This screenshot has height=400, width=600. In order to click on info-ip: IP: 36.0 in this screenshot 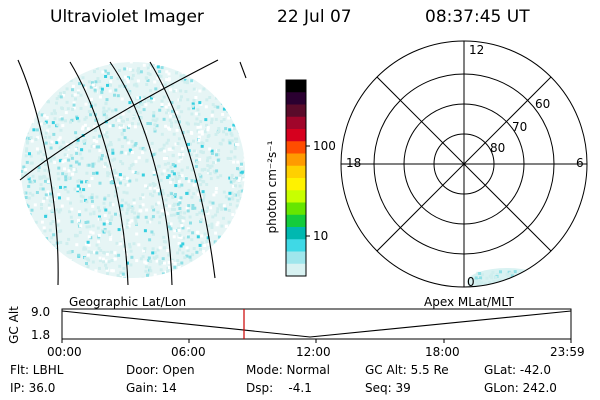, I will do `click(33, 388)`.